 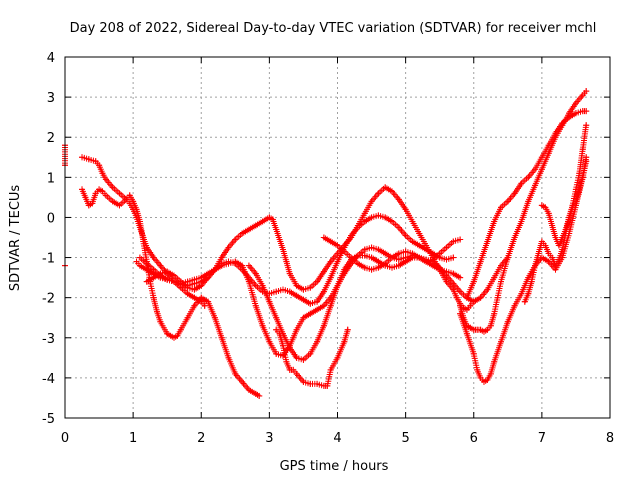 What do you see at coordinates (564, 201) in the screenshot?
I see `series-15-markers` at bounding box center [564, 201].